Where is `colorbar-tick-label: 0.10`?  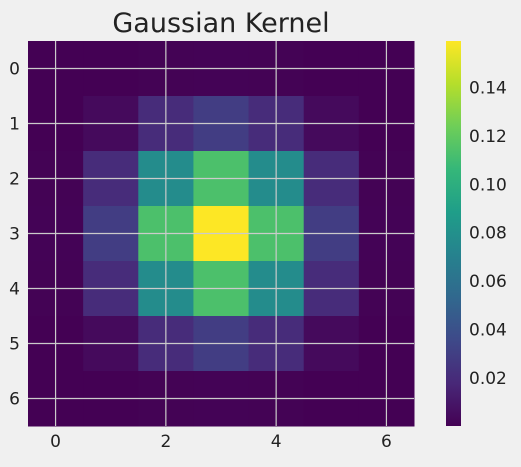 colorbar-tick-label: 0.10 is located at coordinates (488, 185).